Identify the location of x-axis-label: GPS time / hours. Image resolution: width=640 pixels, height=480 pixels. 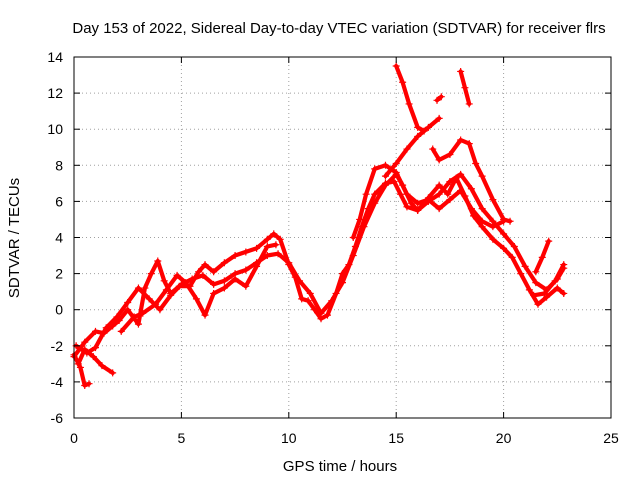
(340, 466).